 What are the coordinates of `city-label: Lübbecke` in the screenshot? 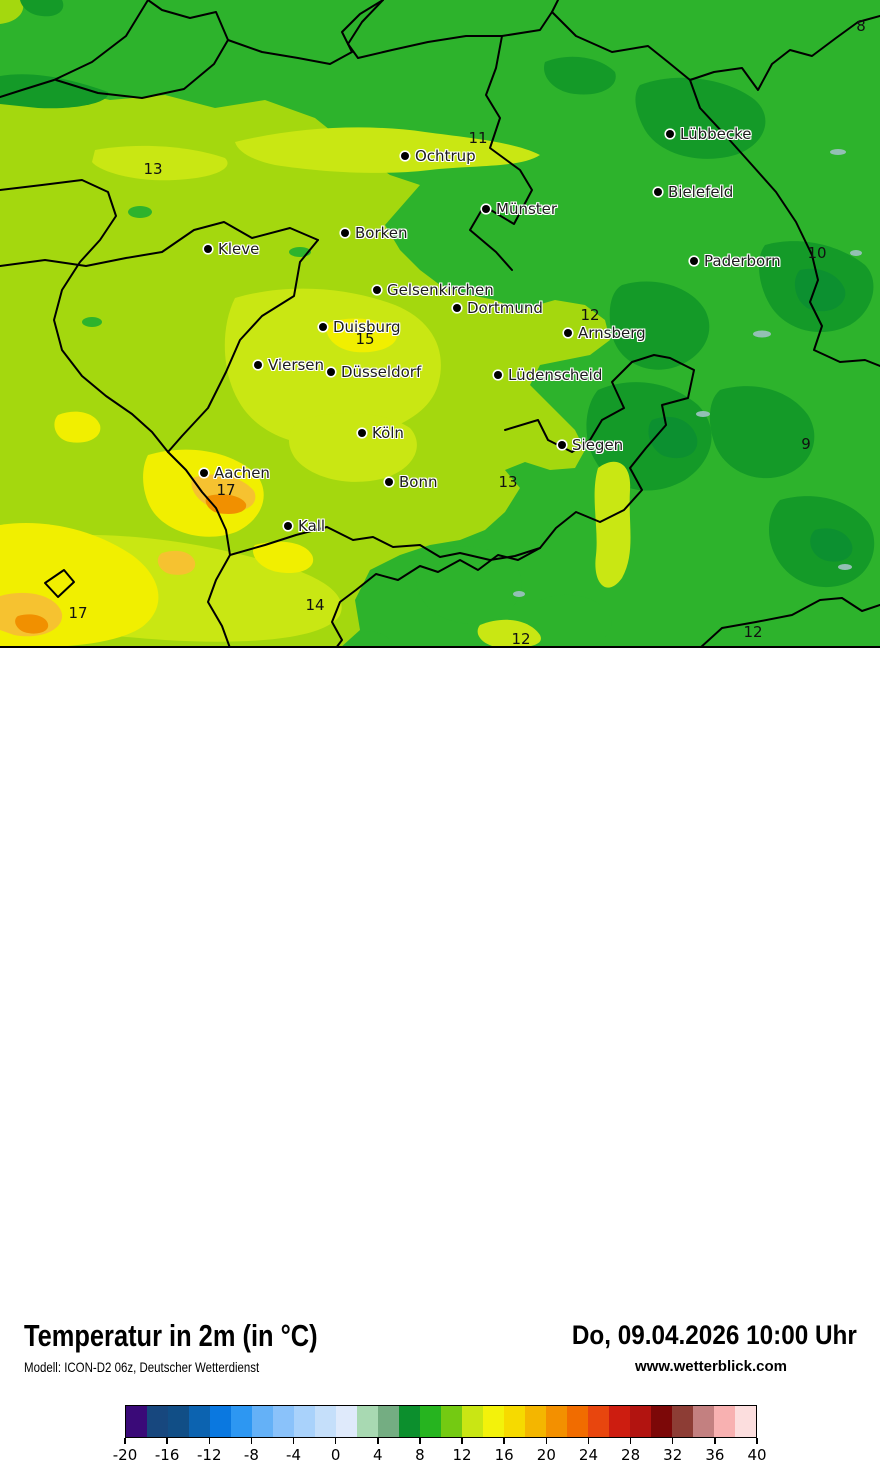 It's located at (716, 134).